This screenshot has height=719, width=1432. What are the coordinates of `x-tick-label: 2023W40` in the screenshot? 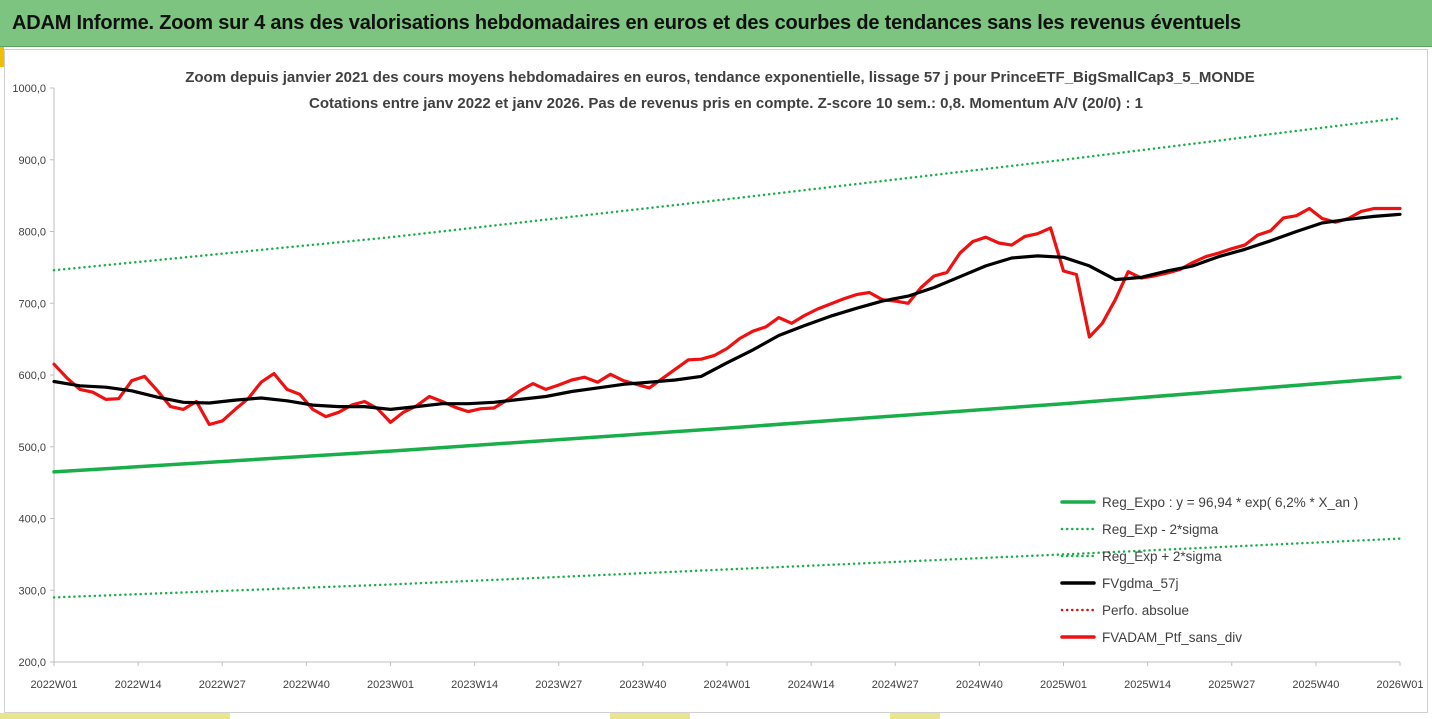 It's located at (642, 685).